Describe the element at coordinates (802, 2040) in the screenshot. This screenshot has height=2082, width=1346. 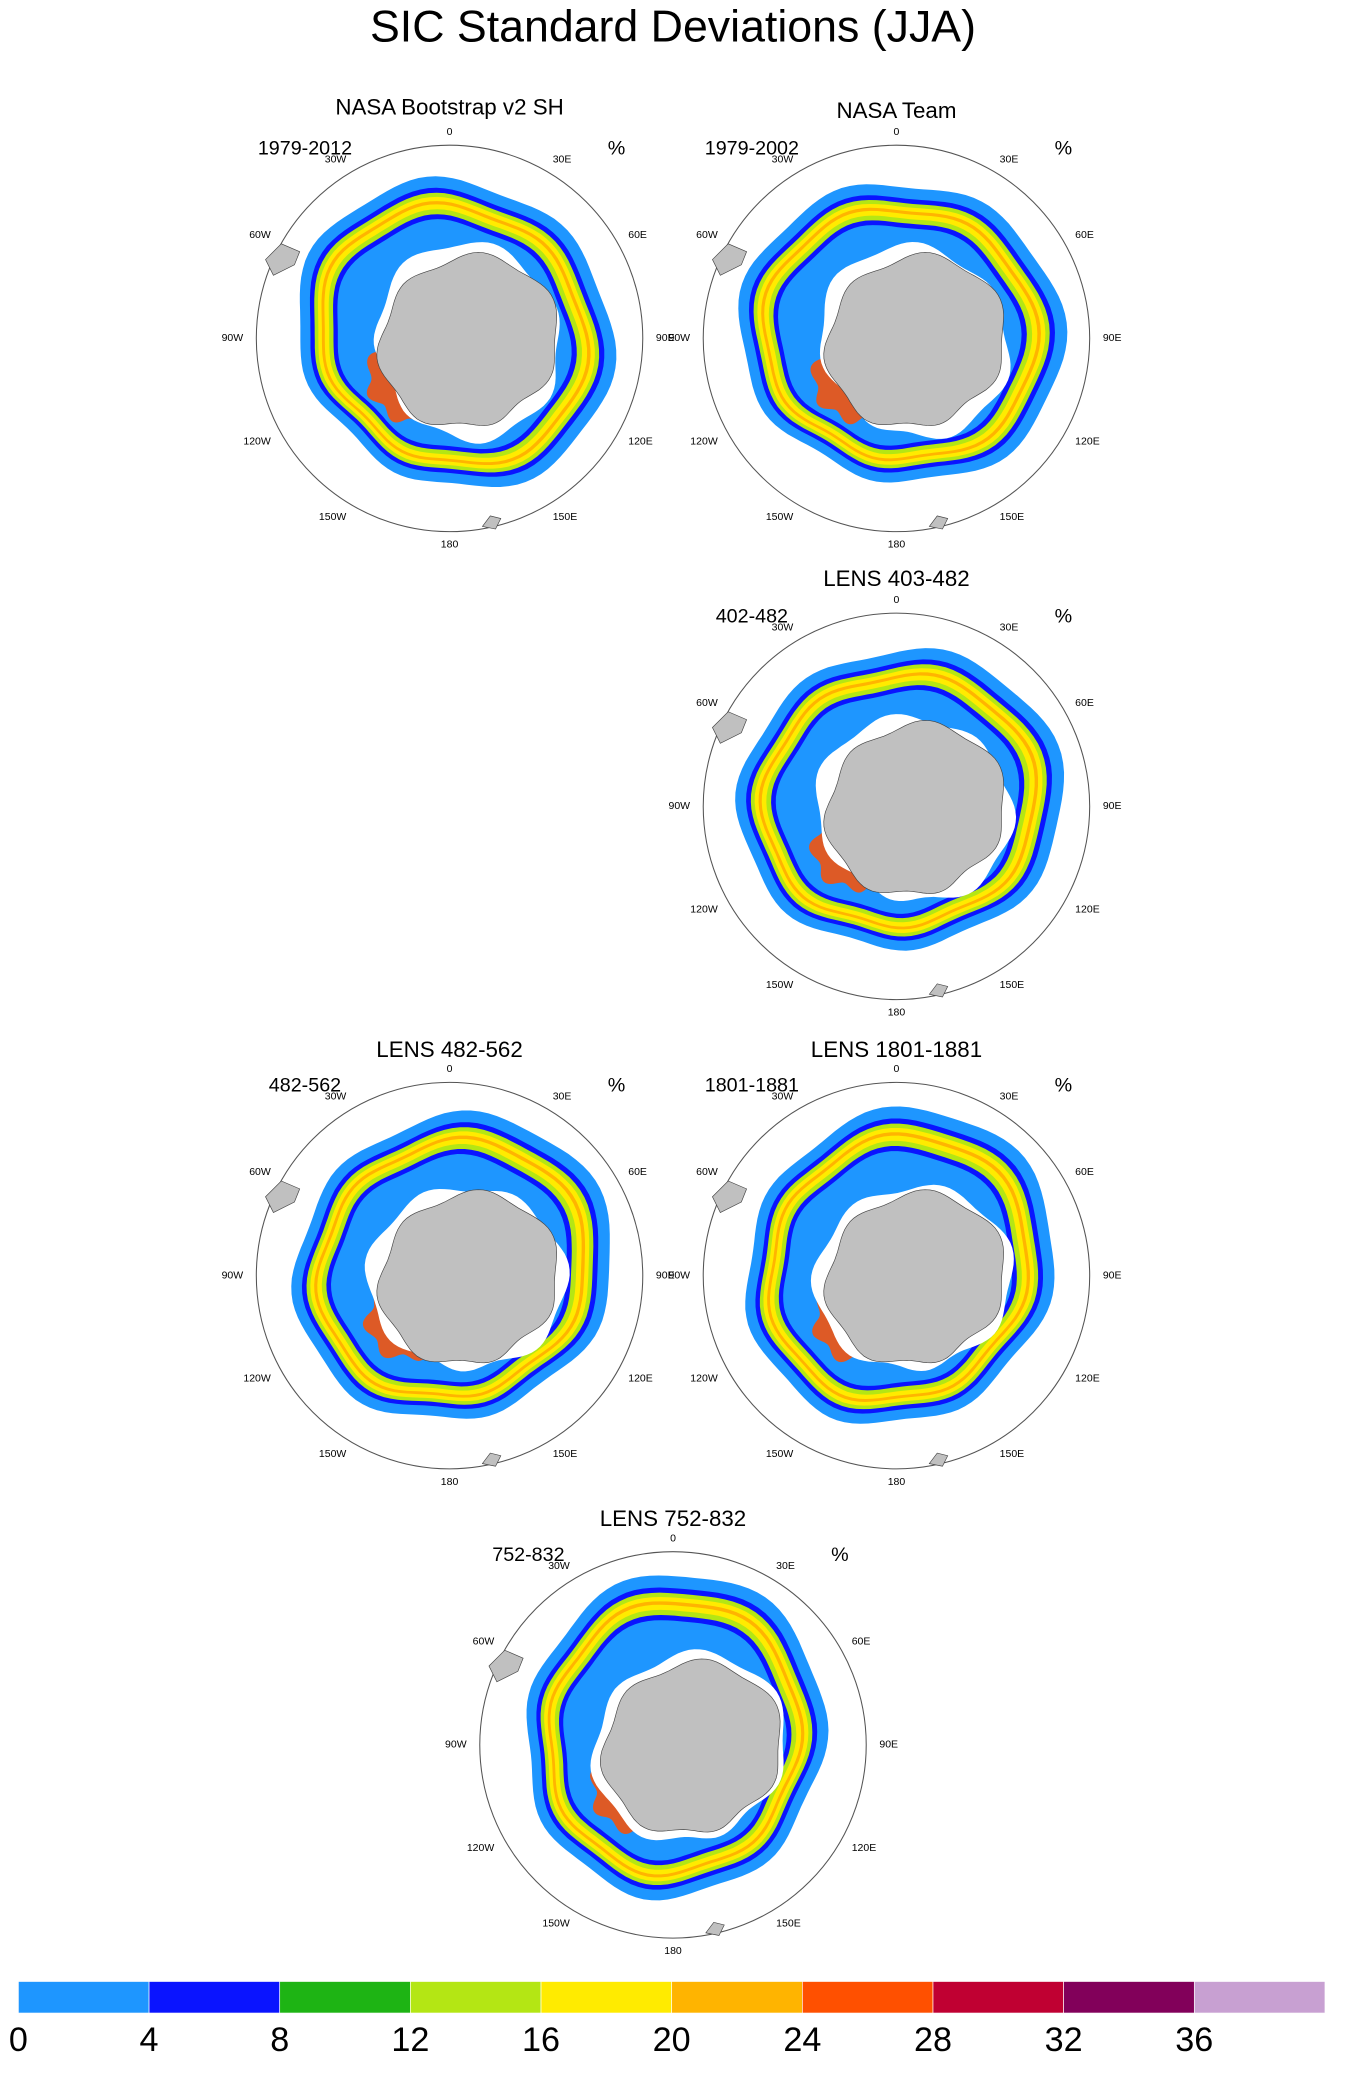
I see `colorbar-tick-label: 24` at that location.